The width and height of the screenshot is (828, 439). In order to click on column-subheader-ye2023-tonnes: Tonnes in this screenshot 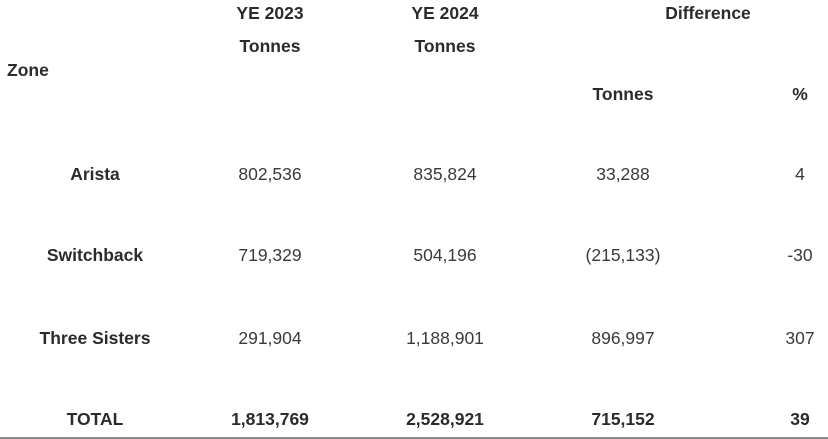, I will do `click(270, 46)`.